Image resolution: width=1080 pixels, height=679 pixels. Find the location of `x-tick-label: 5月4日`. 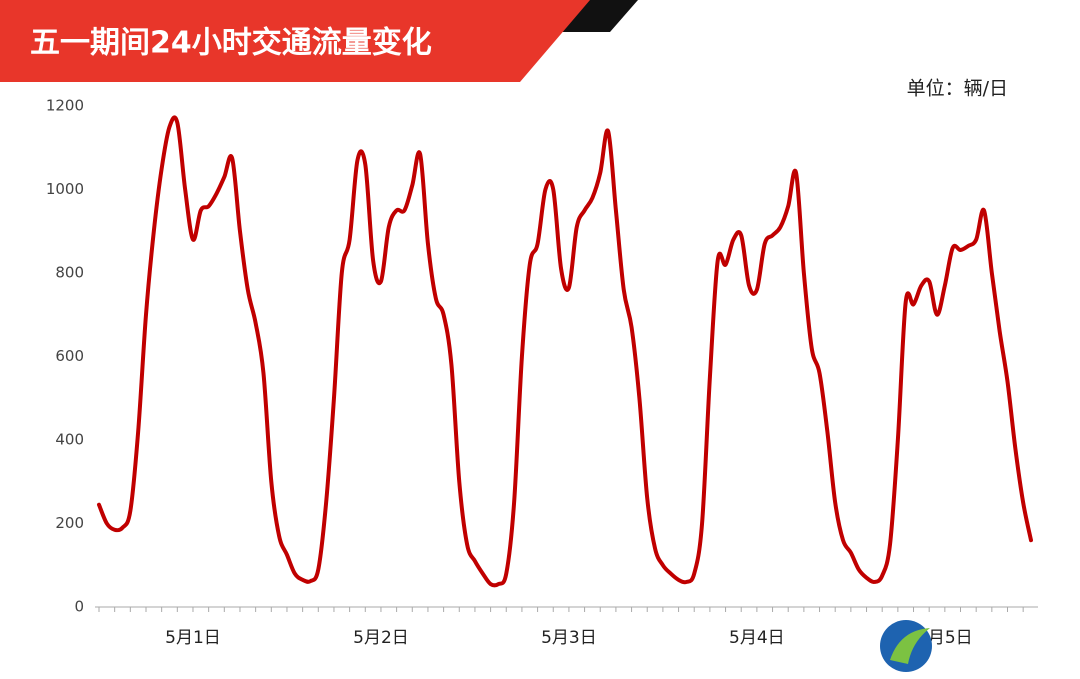

x-tick-label: 5月4日 is located at coordinates (757, 638).